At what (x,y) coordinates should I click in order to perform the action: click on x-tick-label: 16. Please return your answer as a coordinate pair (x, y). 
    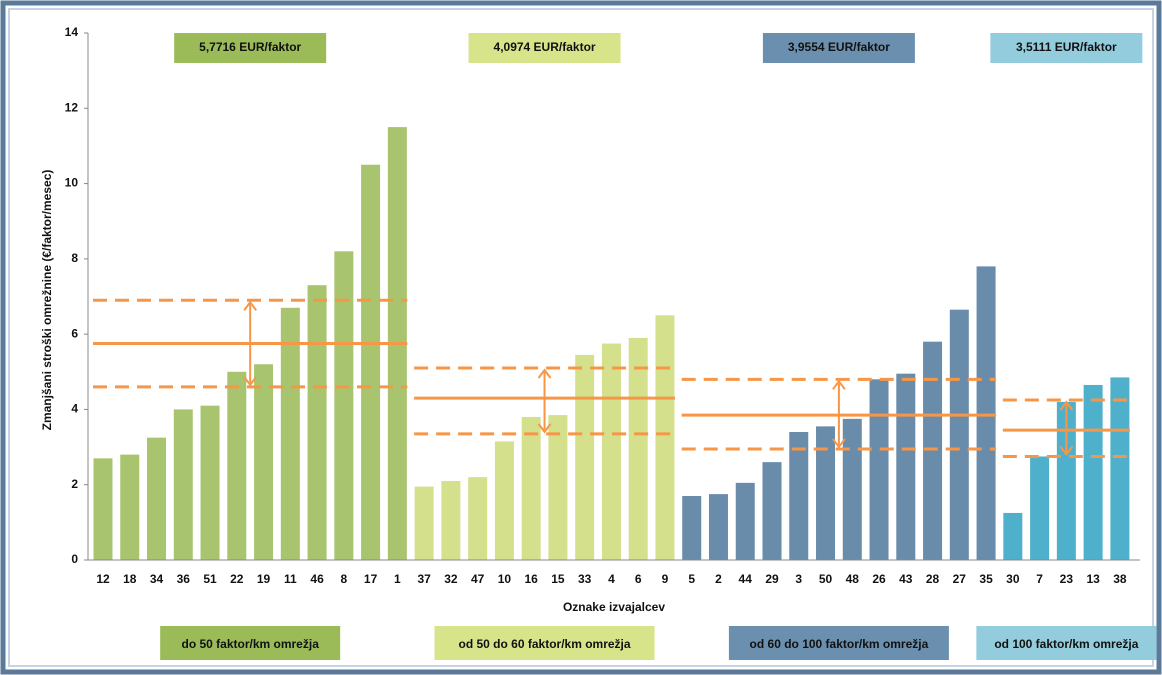
    Looking at the image, I should click on (531, 579).